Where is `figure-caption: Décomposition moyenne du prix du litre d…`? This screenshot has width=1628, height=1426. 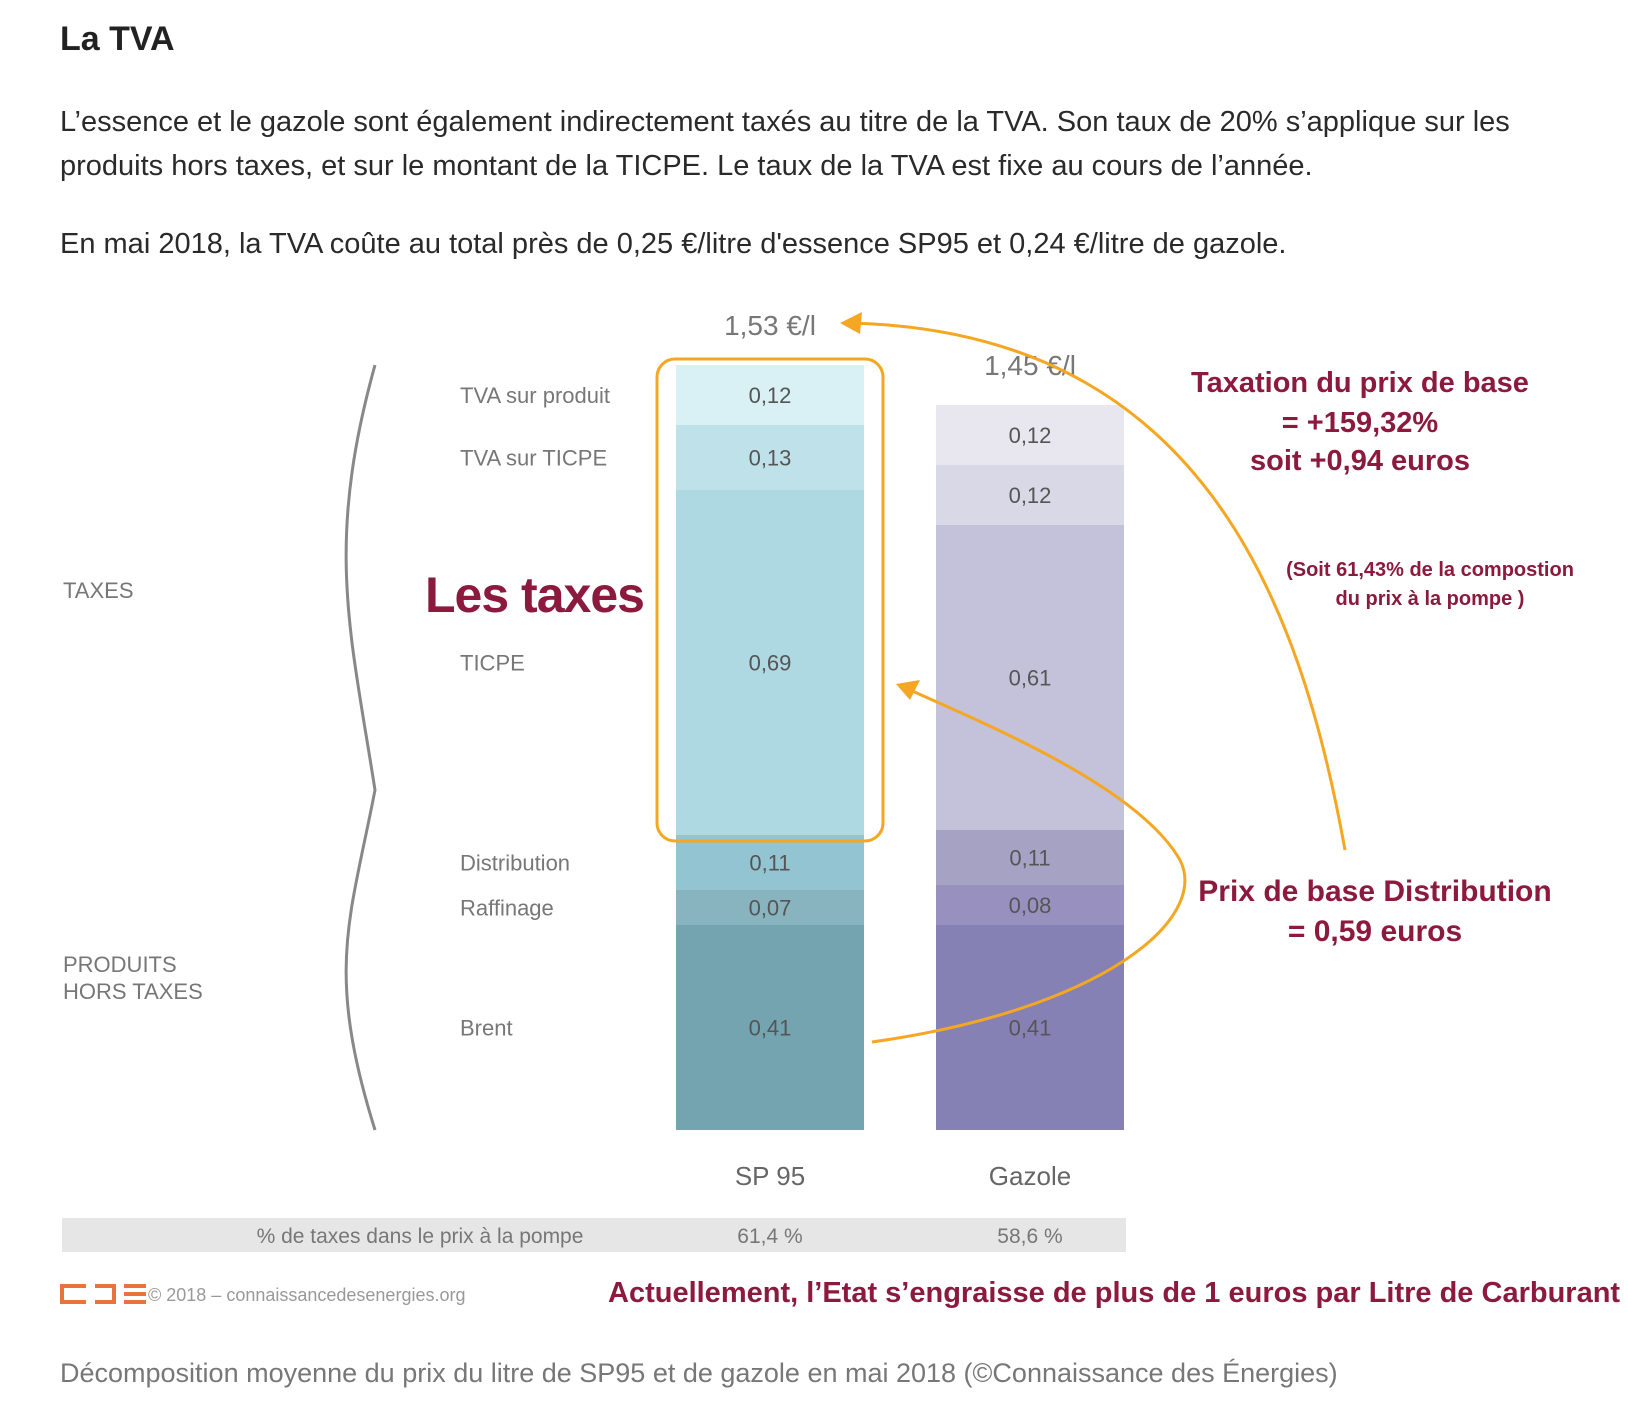 figure-caption: Décomposition moyenne du prix du litre d… is located at coordinates (699, 1373).